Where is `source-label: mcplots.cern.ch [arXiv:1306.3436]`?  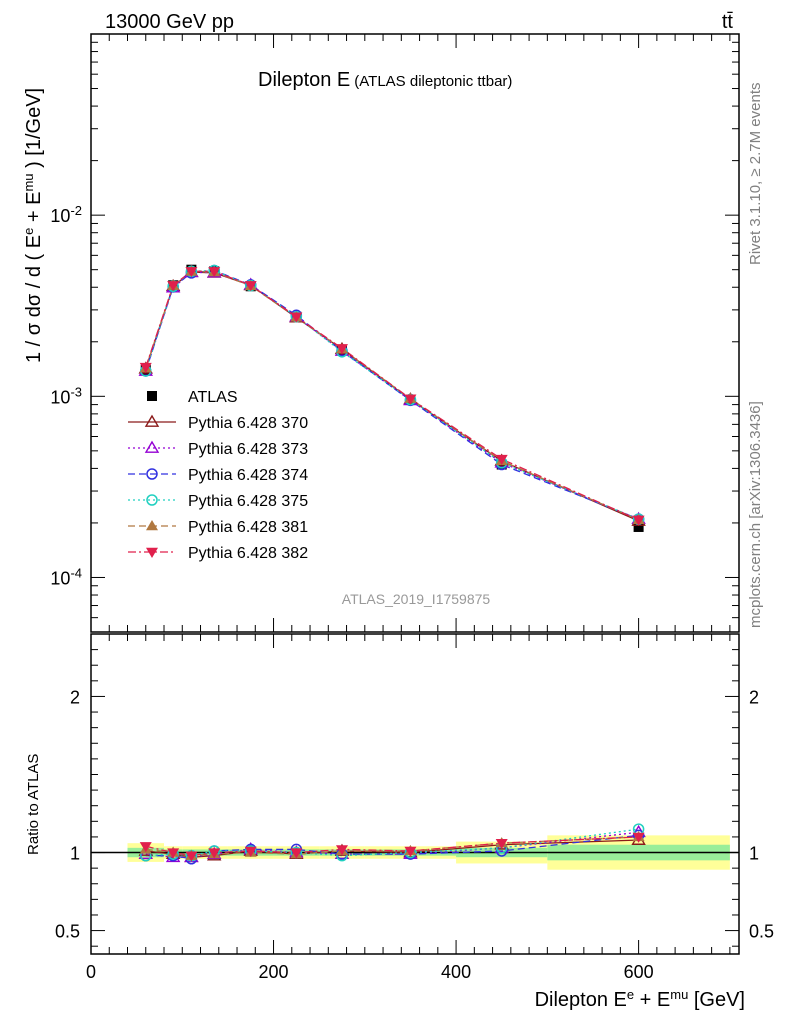
source-label: mcplots.cern.ch [arXiv:1306.3436] is located at coordinates (755, 514).